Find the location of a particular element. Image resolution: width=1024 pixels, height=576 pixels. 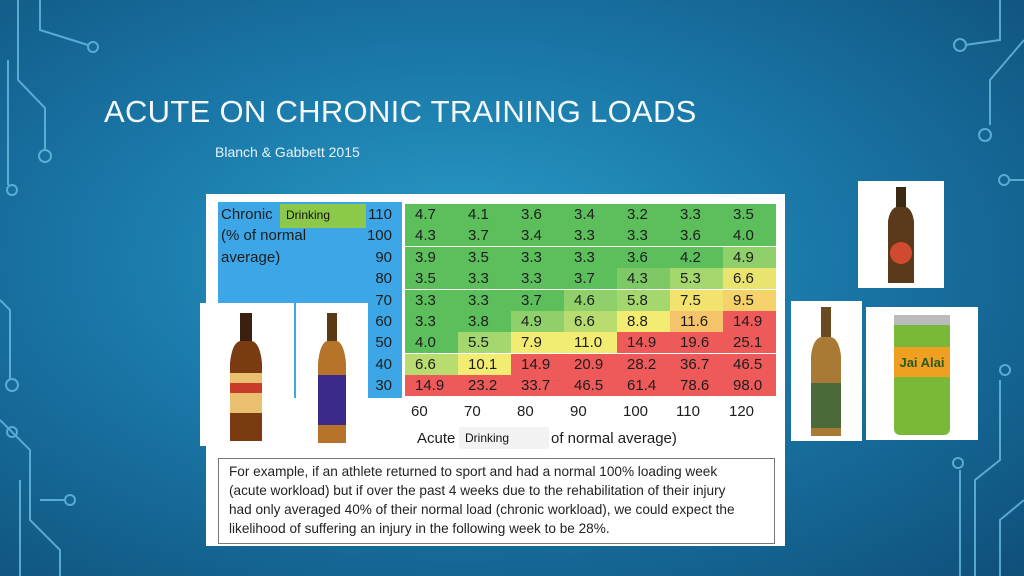

row-label: 100 is located at coordinates (379, 236).